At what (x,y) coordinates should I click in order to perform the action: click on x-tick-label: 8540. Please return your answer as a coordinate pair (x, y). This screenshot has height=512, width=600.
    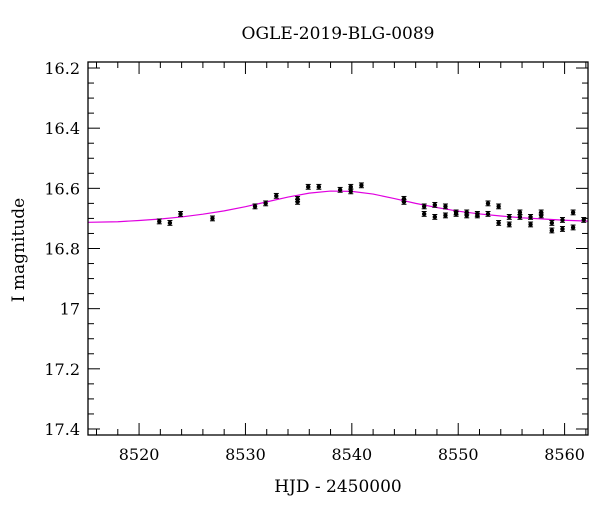
    Looking at the image, I should click on (351, 454).